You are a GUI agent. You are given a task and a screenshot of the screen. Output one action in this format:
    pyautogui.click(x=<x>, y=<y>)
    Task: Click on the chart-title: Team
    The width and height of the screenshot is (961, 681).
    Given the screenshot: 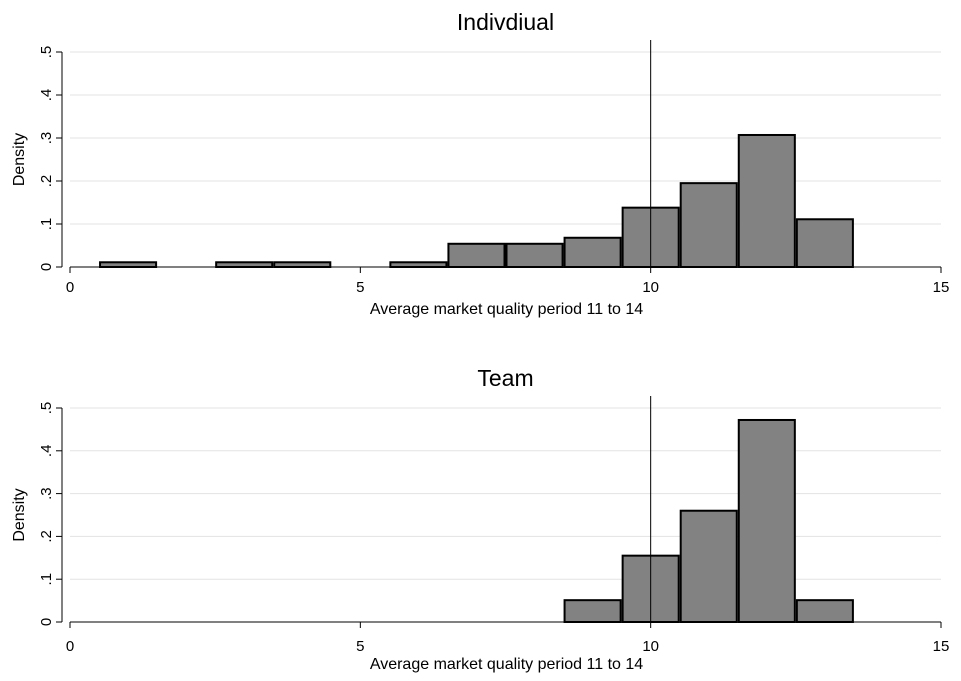 What is the action you would take?
    pyautogui.click(x=505, y=378)
    